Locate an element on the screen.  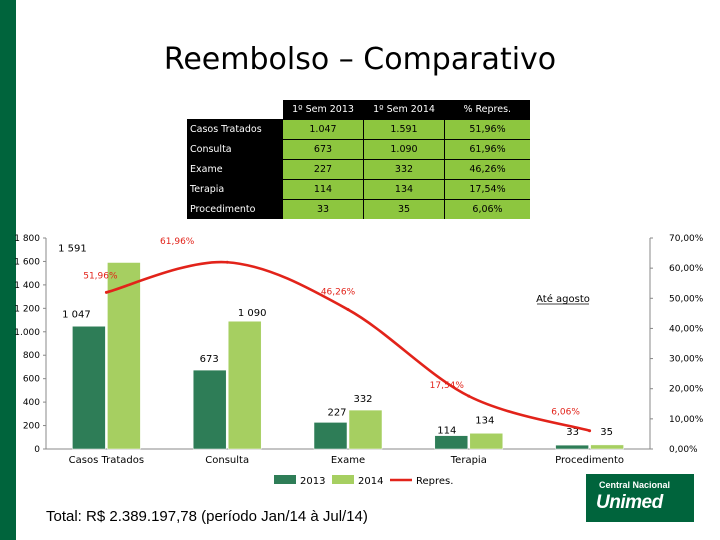
y-left-tick-label: 0 is located at coordinates (37, 450).